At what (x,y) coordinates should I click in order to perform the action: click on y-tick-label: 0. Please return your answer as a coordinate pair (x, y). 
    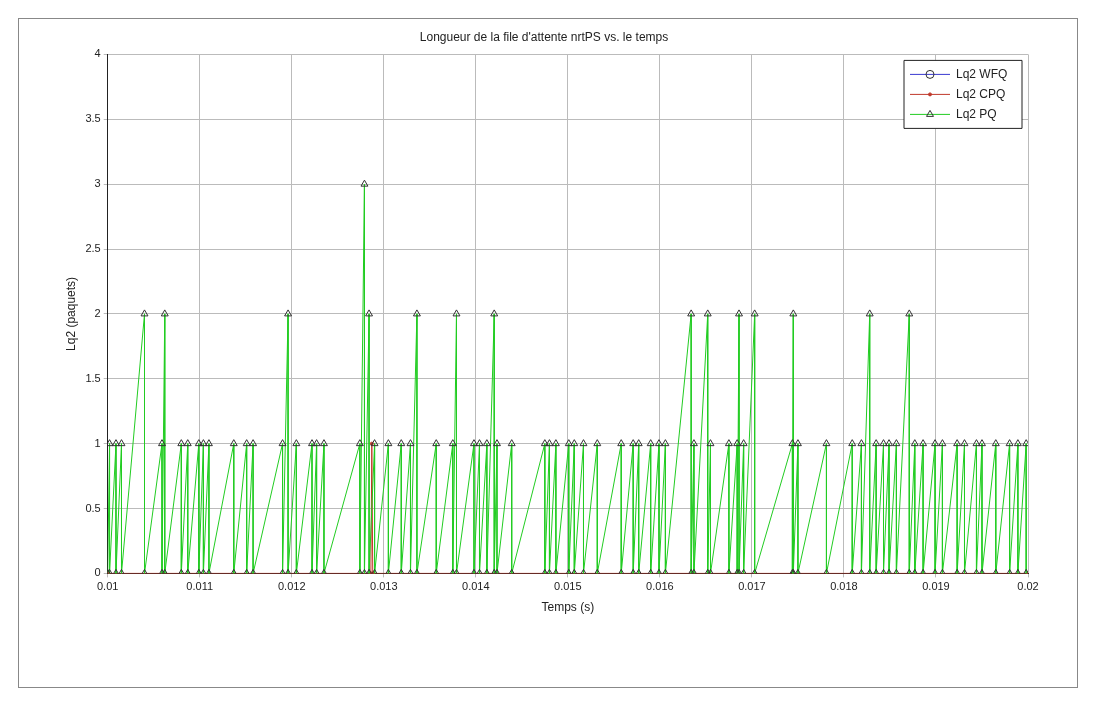
    Looking at the image, I should click on (97, 572).